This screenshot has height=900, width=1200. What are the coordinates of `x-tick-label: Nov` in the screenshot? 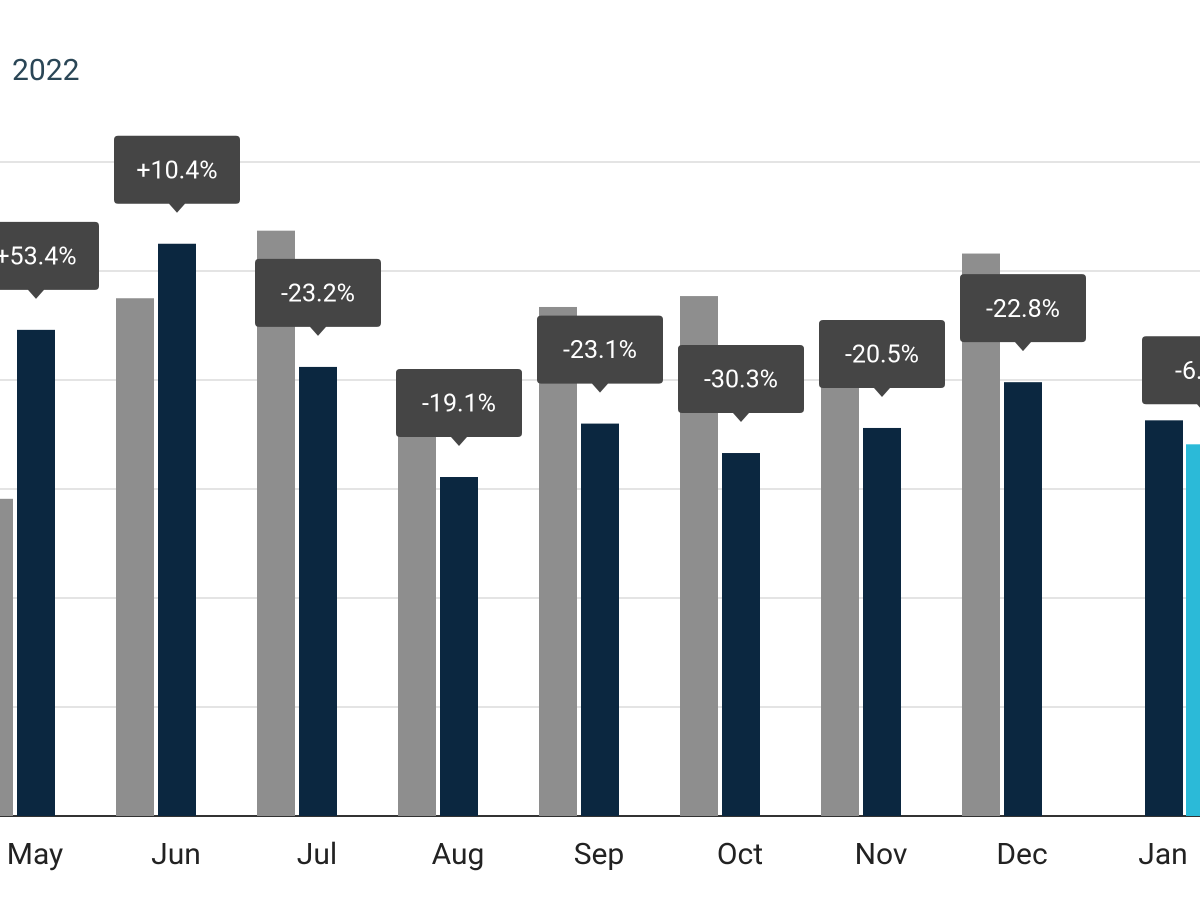 It's located at (881, 854).